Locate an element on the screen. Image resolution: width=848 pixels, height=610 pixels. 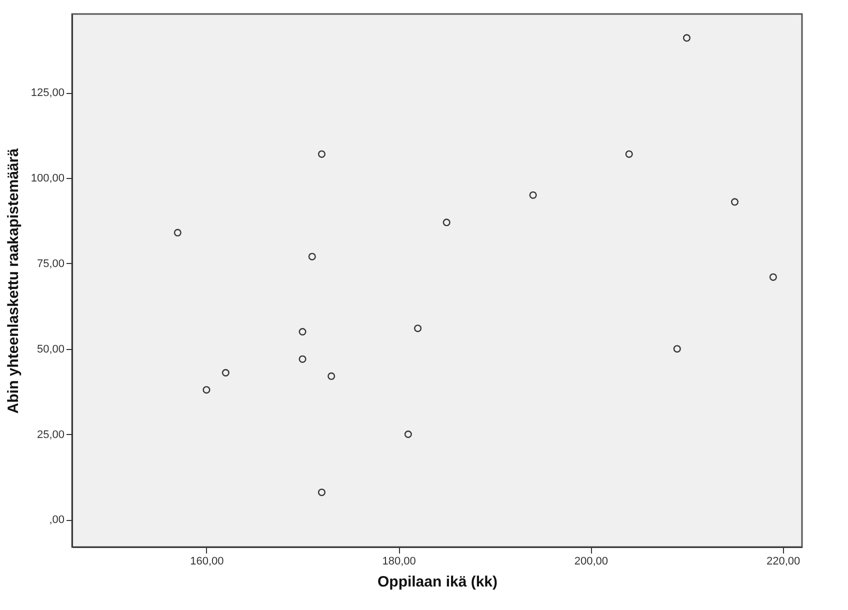
y-axis-title: Abin yhteenlaskettu raakapistemäärä is located at coordinates (13, 281).